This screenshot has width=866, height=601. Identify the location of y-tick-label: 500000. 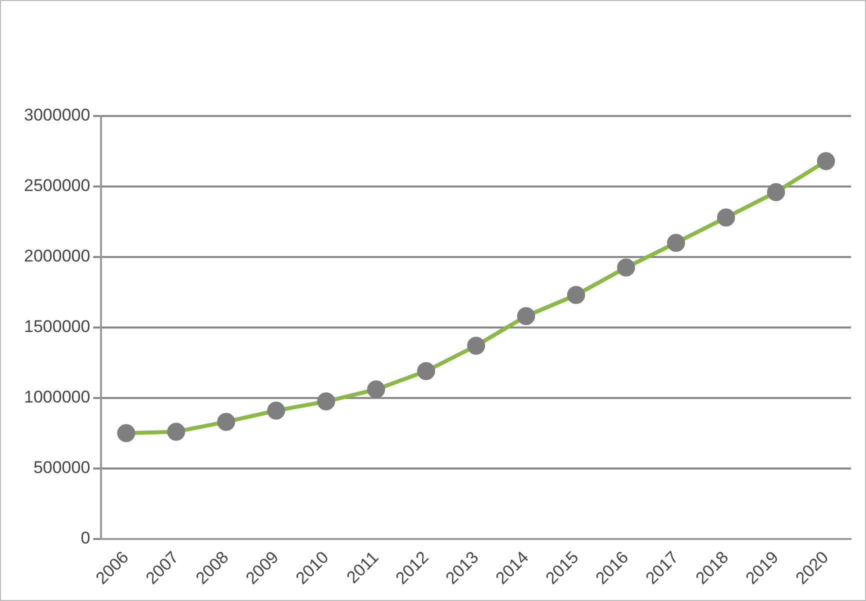
(61, 468).